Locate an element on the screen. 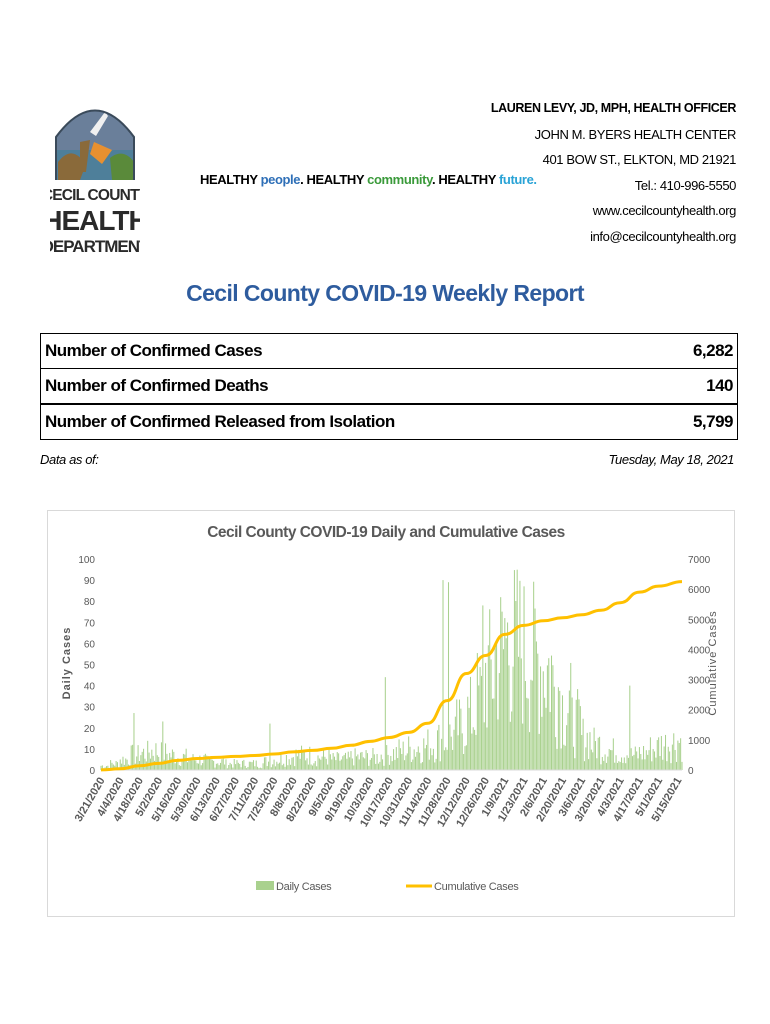  tagline-healthy-2: HEALTHY is located at coordinates (337, 179).